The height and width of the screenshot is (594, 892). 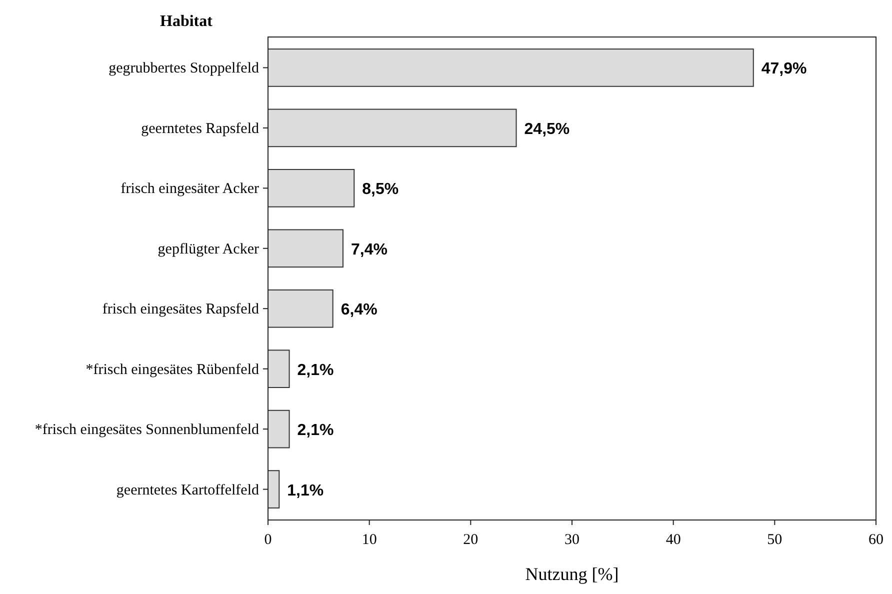 What do you see at coordinates (673, 540) in the screenshot?
I see `x-tick-label: 40` at bounding box center [673, 540].